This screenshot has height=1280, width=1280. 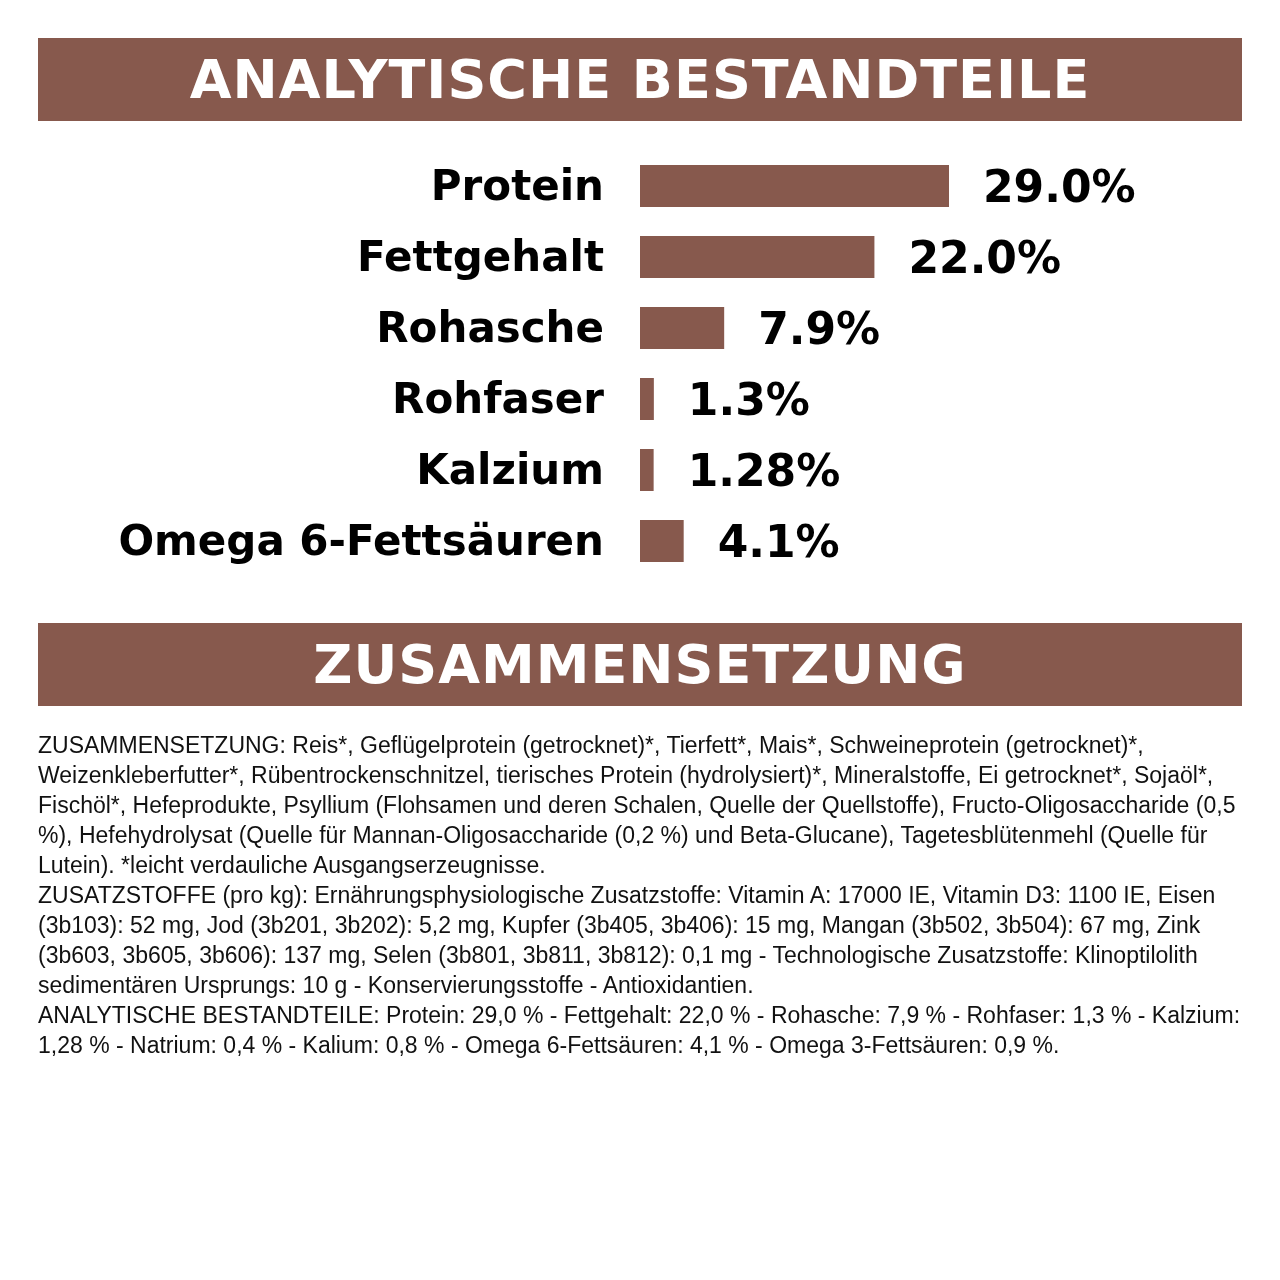 I want to click on data-label: 4.1%, so click(x=778, y=541).